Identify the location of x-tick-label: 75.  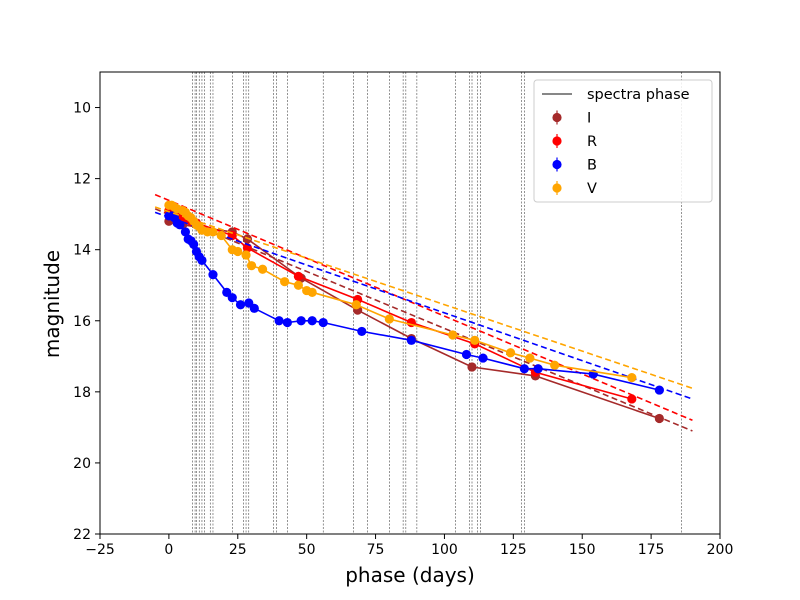
(376, 550).